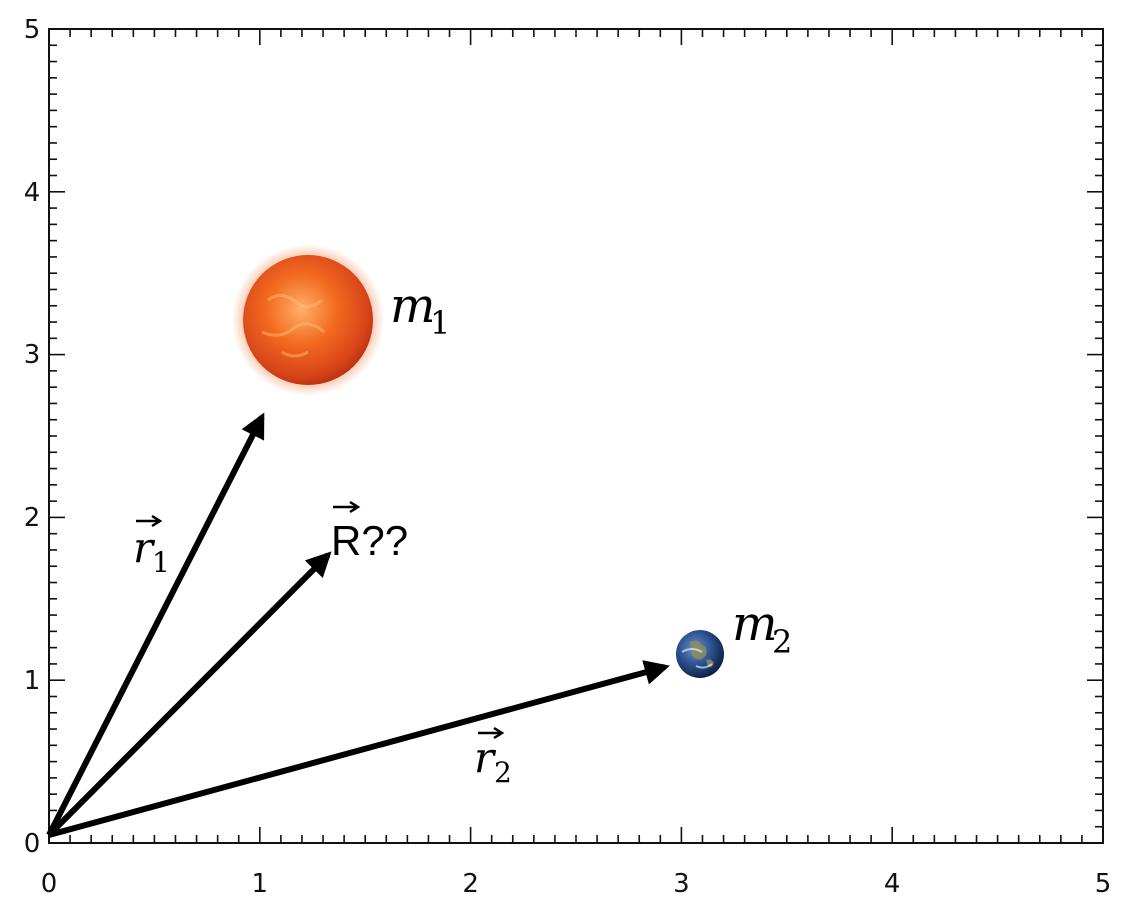  What do you see at coordinates (440, 323) in the screenshot?
I see `label-m1-sub: 1` at bounding box center [440, 323].